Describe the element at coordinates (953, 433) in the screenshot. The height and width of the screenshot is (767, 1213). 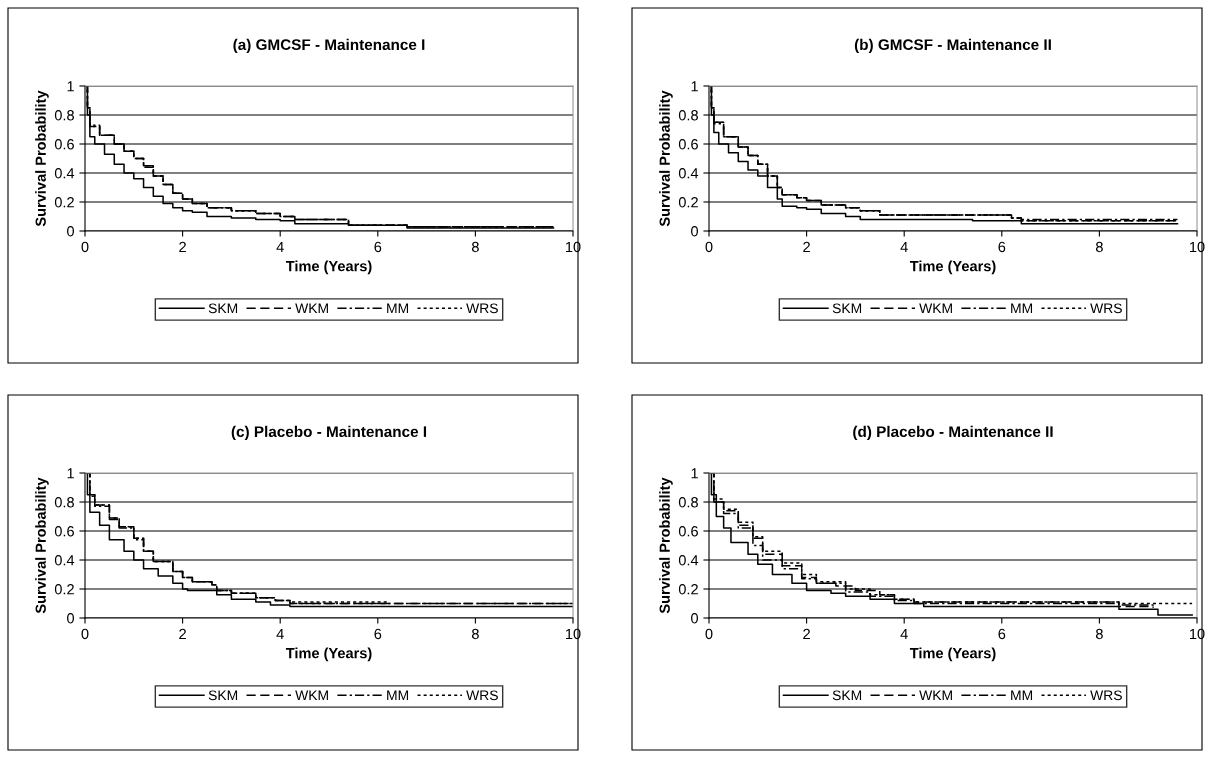
I see `chart-title: (d) Placebo - Maintenance II` at that location.